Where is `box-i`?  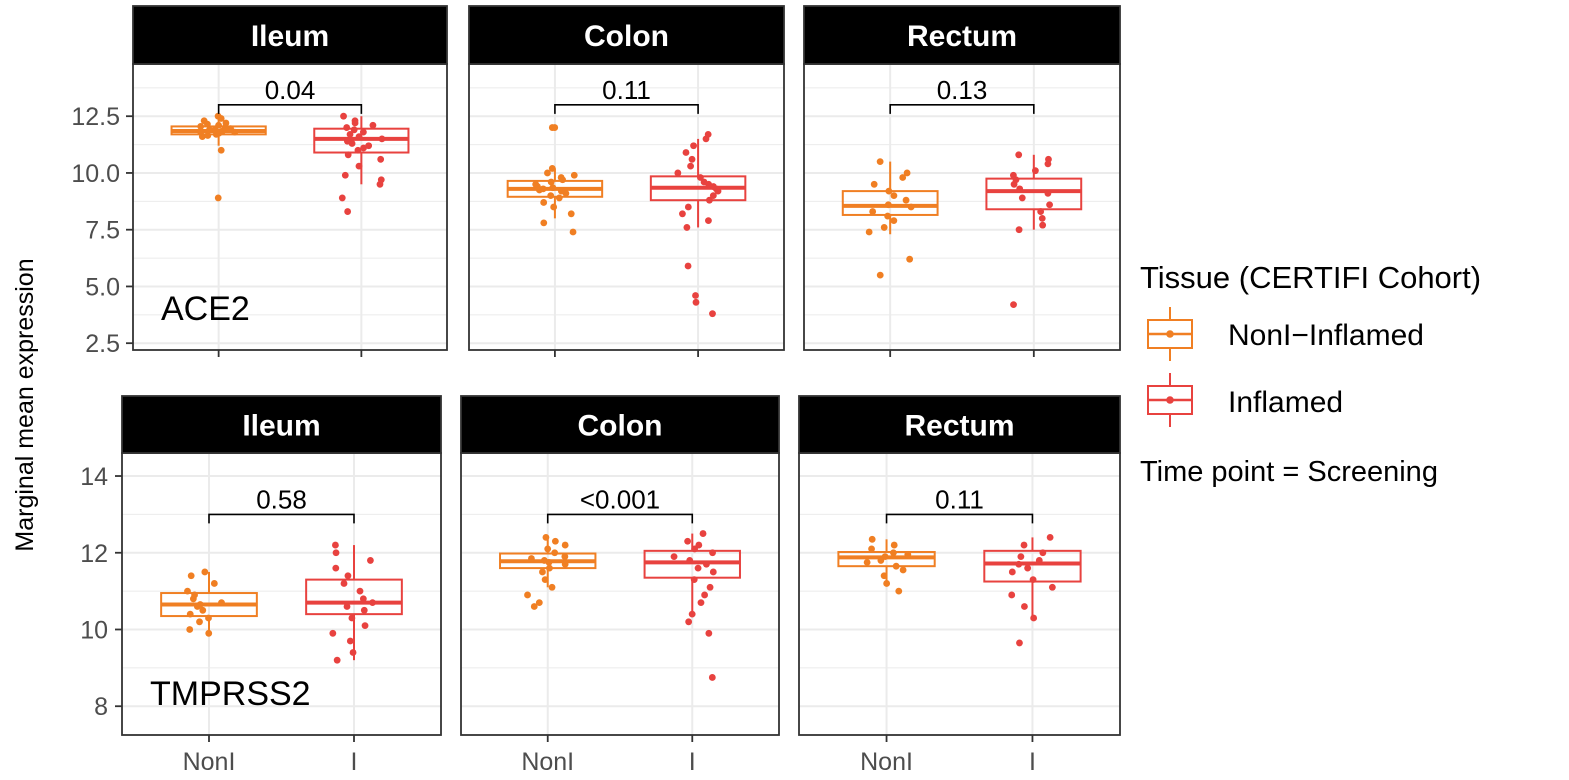 box-i is located at coordinates (361, 163).